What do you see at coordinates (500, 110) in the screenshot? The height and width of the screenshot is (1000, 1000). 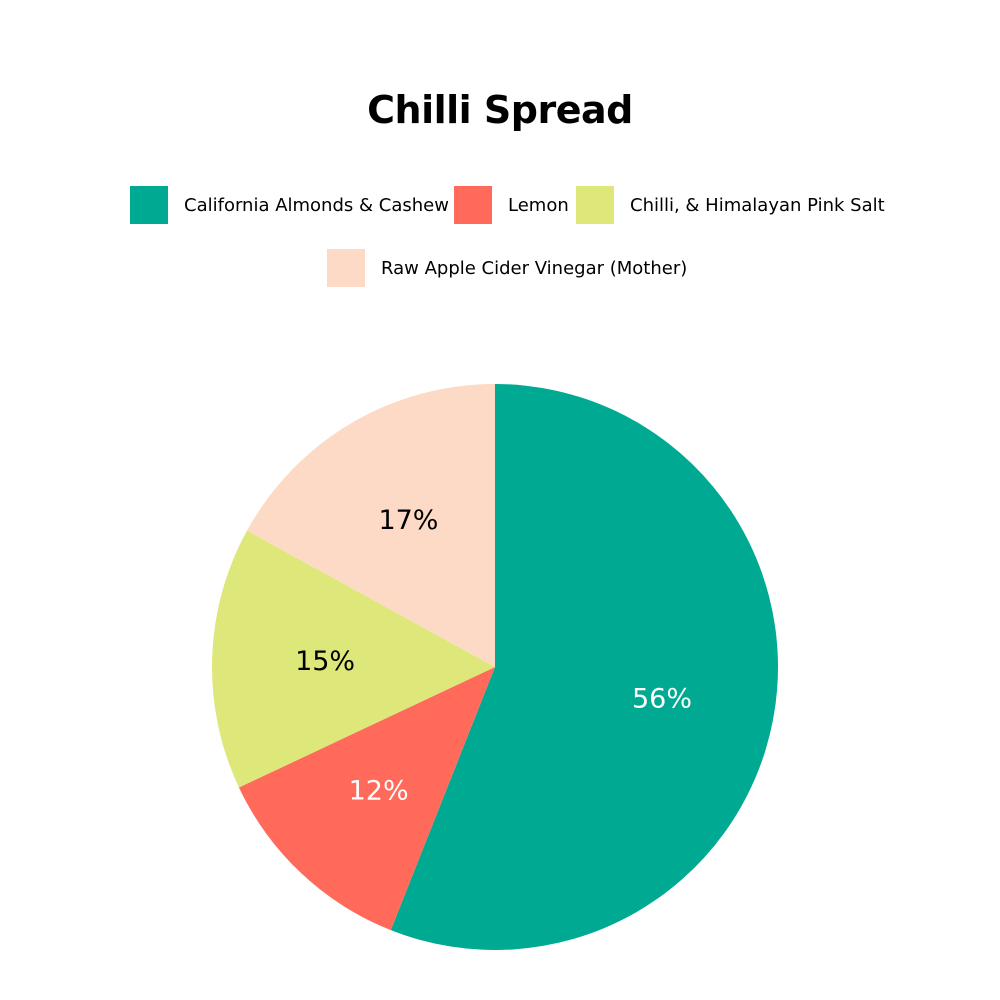 I see `chart-title: Chilli Spread` at bounding box center [500, 110].